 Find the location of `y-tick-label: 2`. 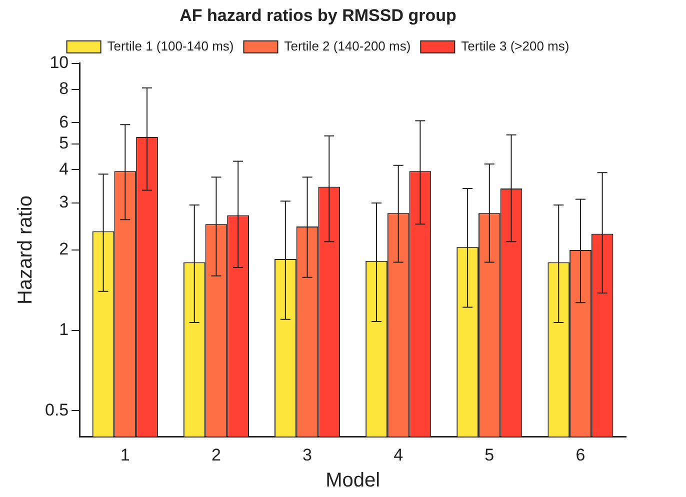

y-tick-label: 2 is located at coordinates (64, 249).